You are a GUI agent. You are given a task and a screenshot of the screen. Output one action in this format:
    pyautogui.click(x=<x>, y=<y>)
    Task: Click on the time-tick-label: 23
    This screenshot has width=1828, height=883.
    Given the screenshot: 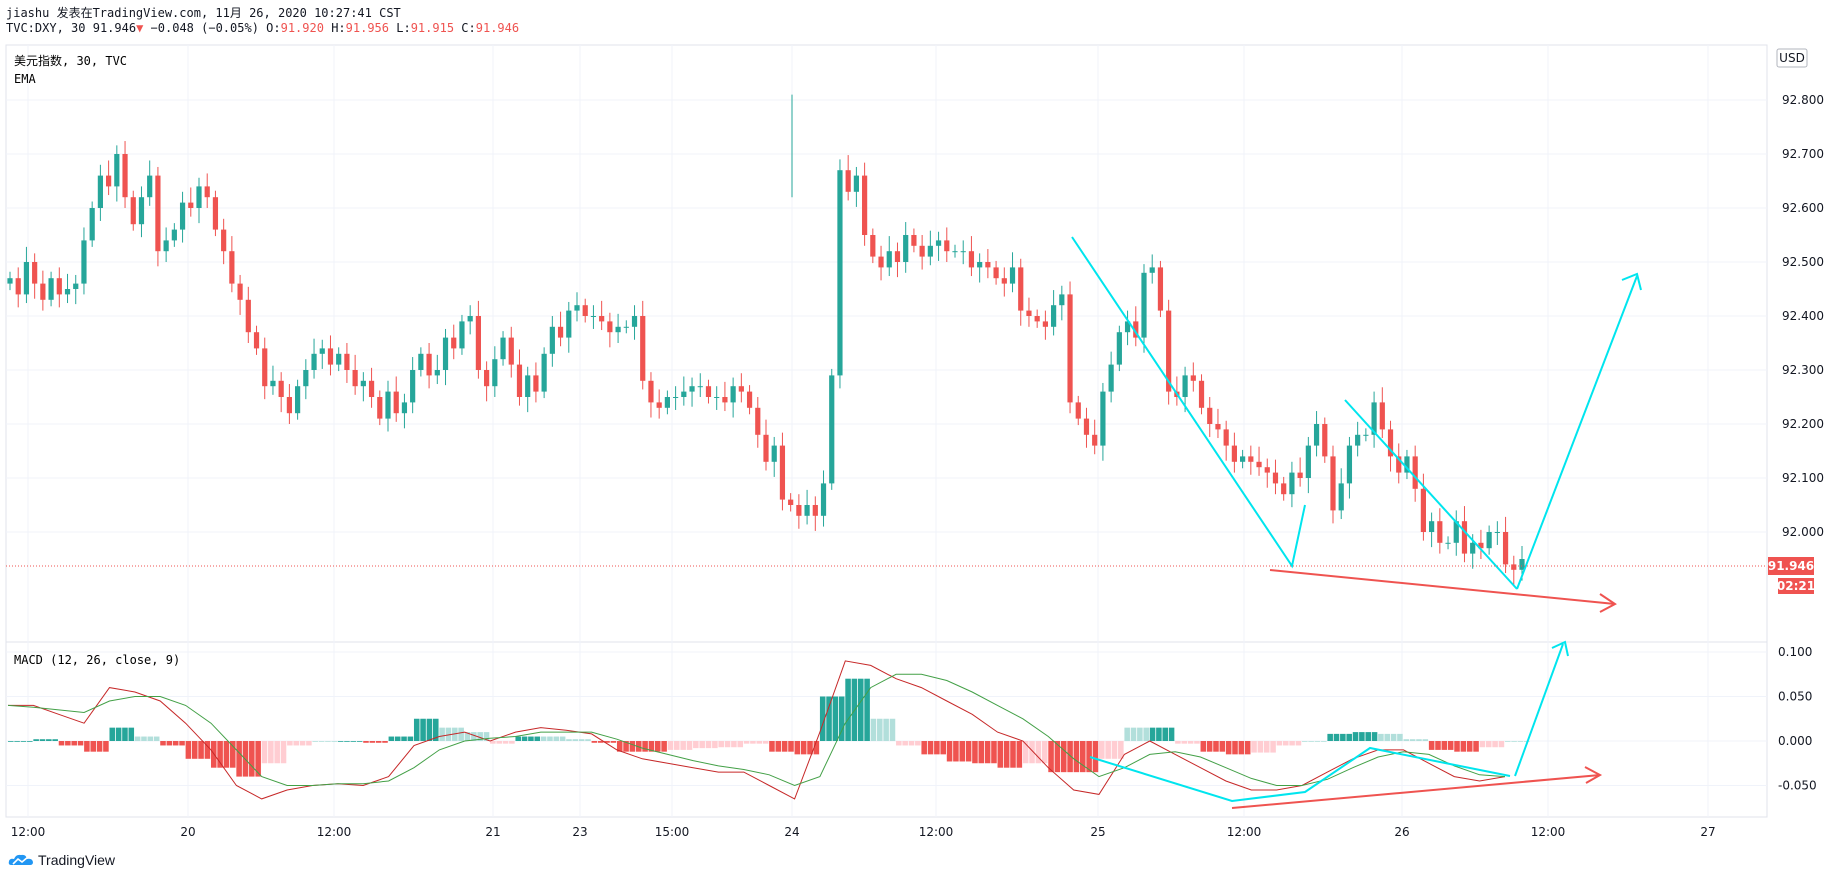 What is the action you would take?
    pyautogui.click(x=579, y=832)
    